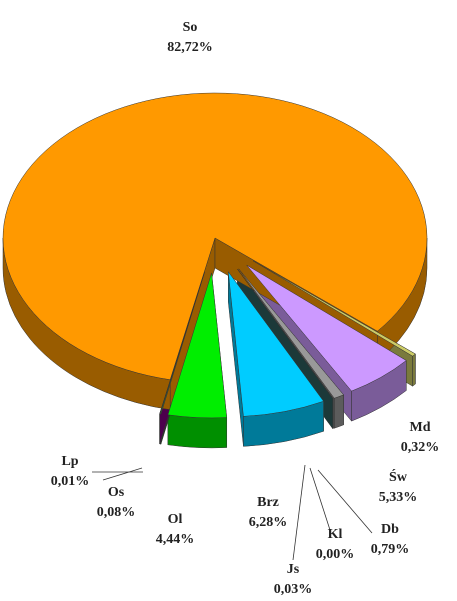 The image size is (457, 601). Describe the element at coordinates (390, 549) in the screenshot. I see `slice-value: 0,79%` at that location.